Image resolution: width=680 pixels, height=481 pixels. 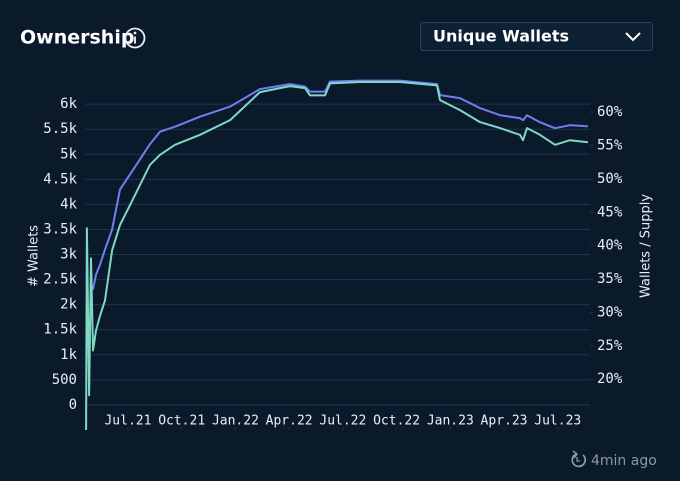 What do you see at coordinates (77, 38) in the screenshot?
I see `widget-title: Ownership` at bounding box center [77, 38].